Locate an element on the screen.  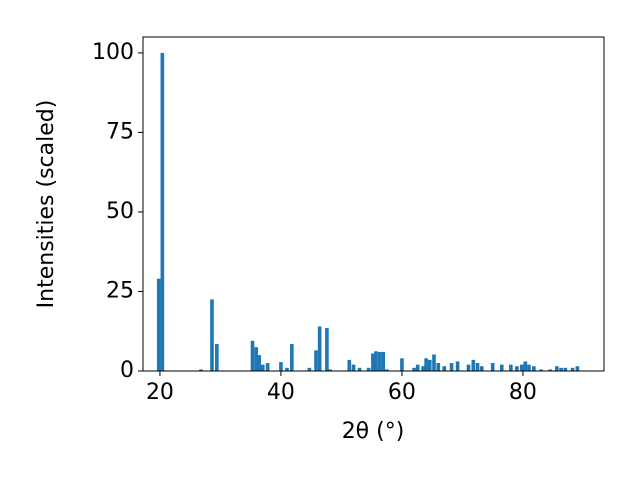
x-tick-label: 20 is located at coordinates (160, 392).